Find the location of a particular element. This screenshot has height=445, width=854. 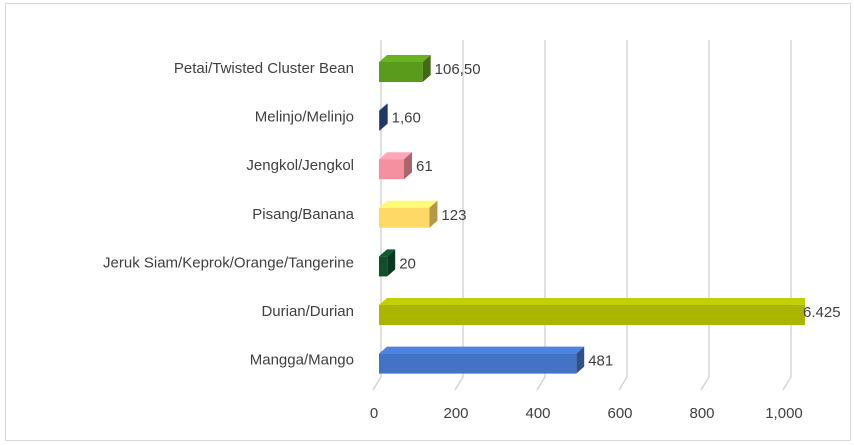

x-tick-label: 200 is located at coordinates (455, 413).